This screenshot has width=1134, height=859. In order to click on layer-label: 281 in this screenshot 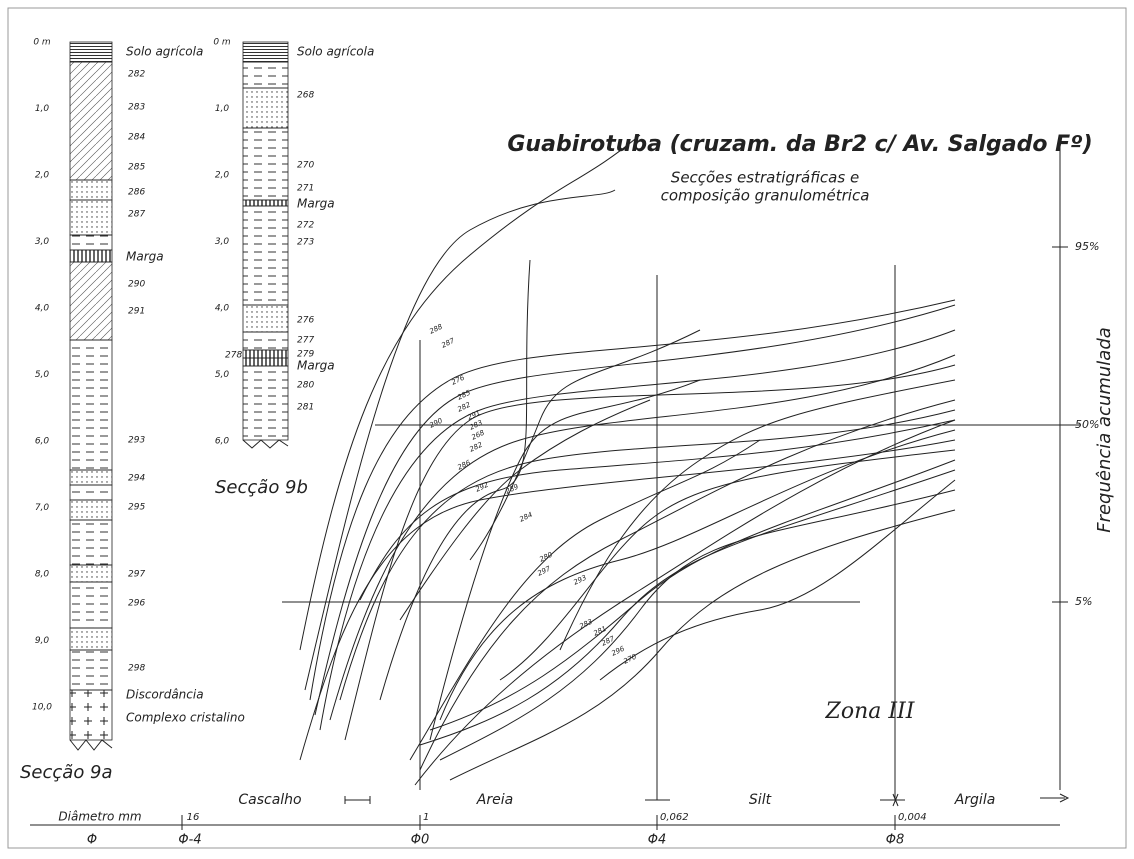, I will do `click(305, 408)`.